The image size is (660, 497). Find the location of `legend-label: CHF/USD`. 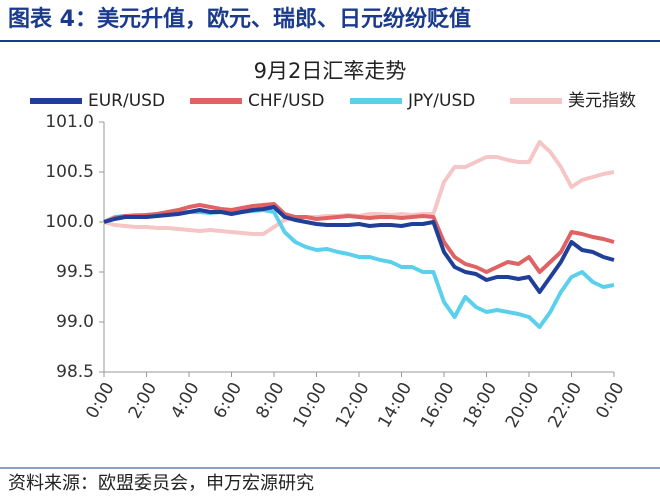

legend-label: CHF/USD is located at coordinates (286, 101).